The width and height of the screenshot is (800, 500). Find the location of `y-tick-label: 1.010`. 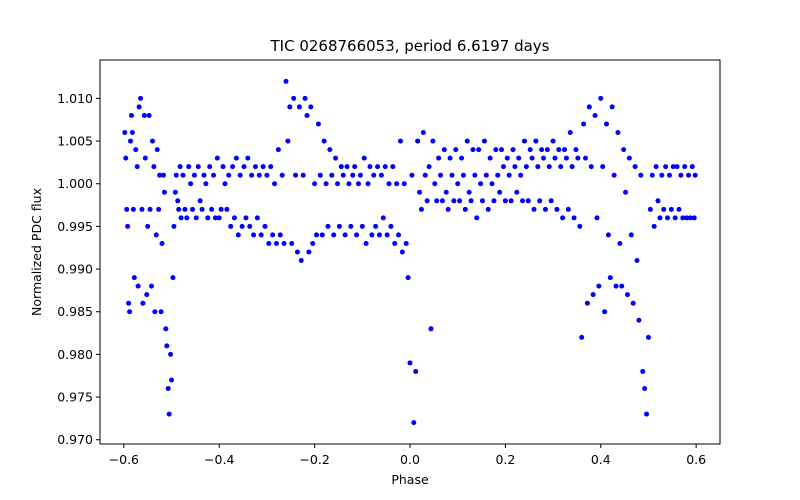

y-tick-label: 1.010 is located at coordinates (75, 98).